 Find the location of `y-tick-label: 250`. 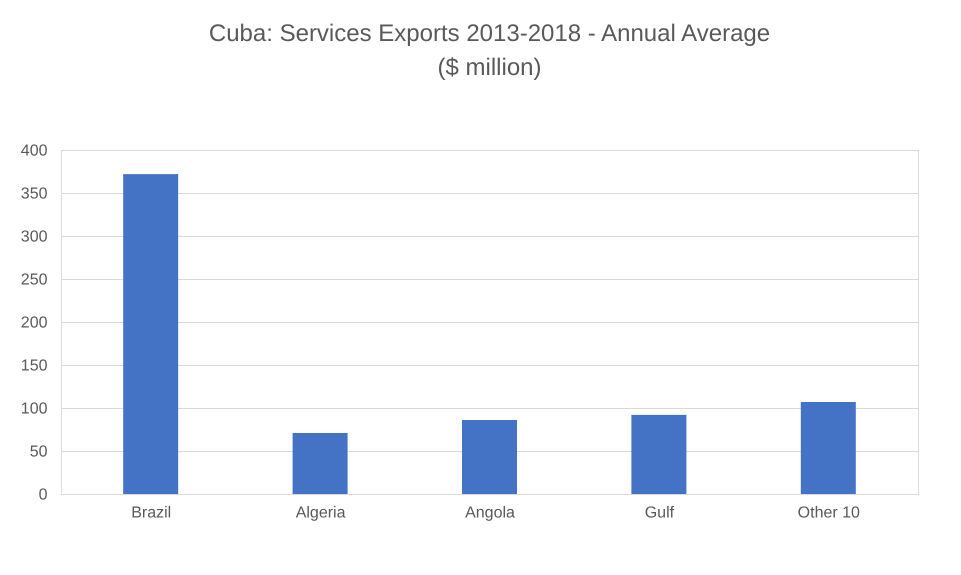

y-tick-label: 250 is located at coordinates (34, 280).